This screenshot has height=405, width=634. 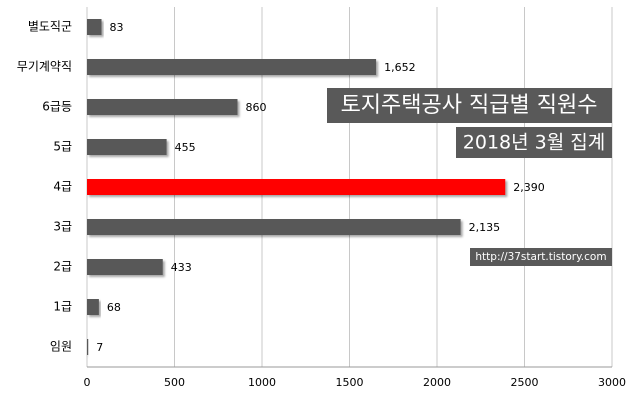 I want to click on value-label: 455, so click(x=185, y=147).